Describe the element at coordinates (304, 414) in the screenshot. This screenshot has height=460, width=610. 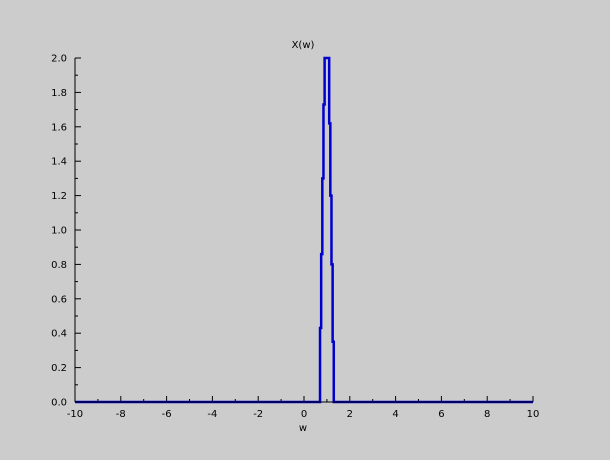
I see `x-tick-label: 0` at that location.